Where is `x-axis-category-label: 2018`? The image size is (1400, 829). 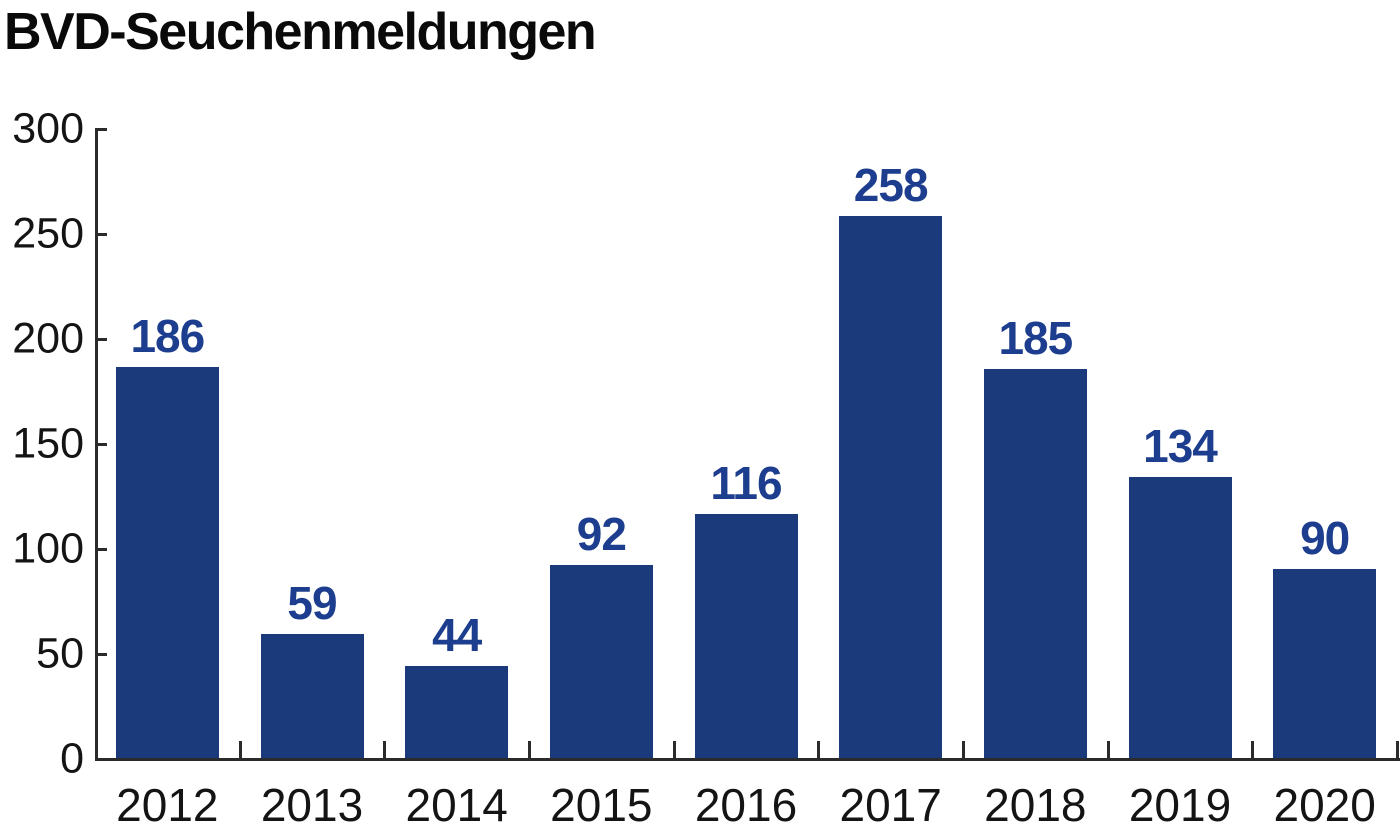
x-axis-category-label: 2018 is located at coordinates (1035, 804).